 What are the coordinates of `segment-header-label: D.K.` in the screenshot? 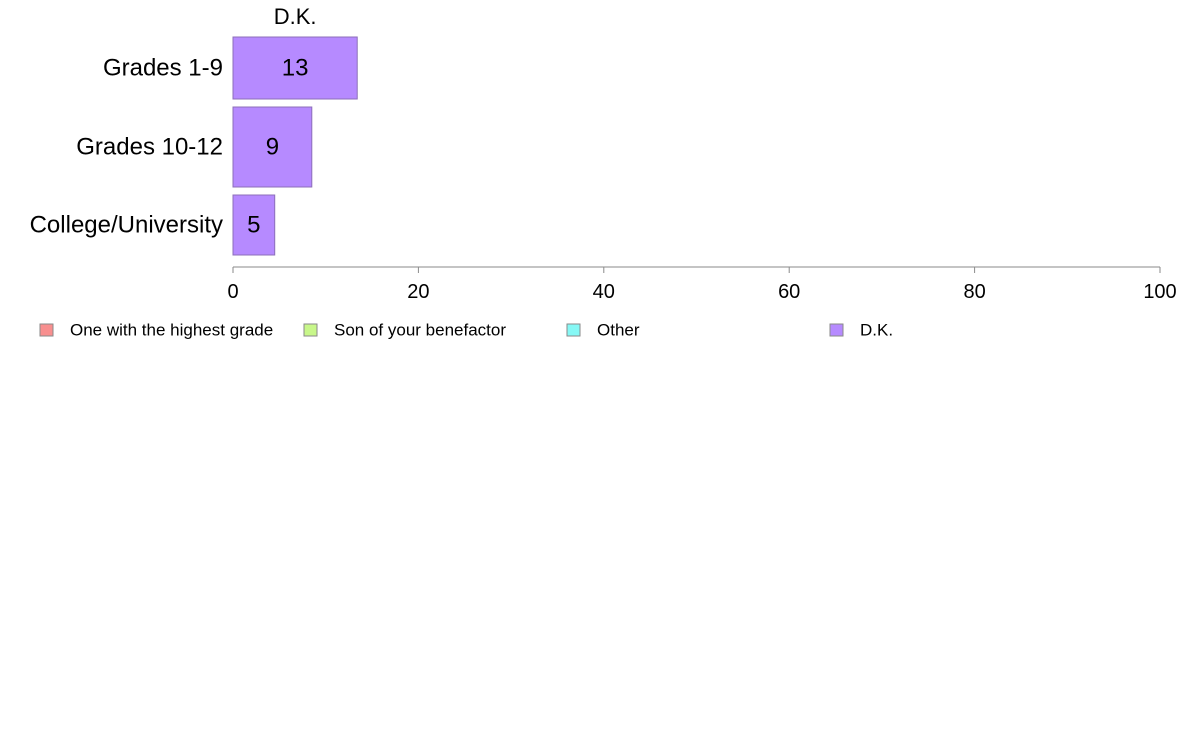 It's located at (295, 16).